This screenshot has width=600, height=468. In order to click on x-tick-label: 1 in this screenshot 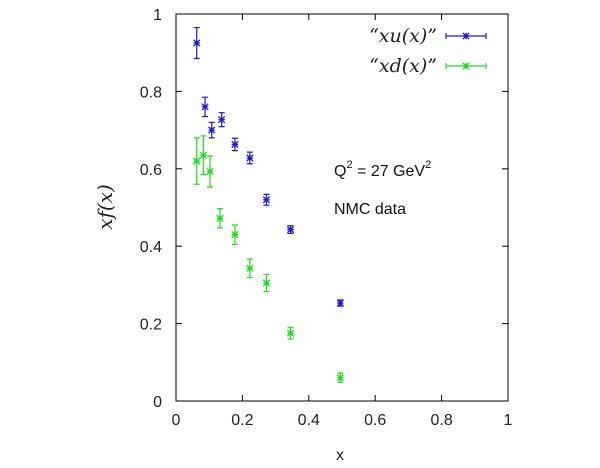, I will do `click(508, 420)`.